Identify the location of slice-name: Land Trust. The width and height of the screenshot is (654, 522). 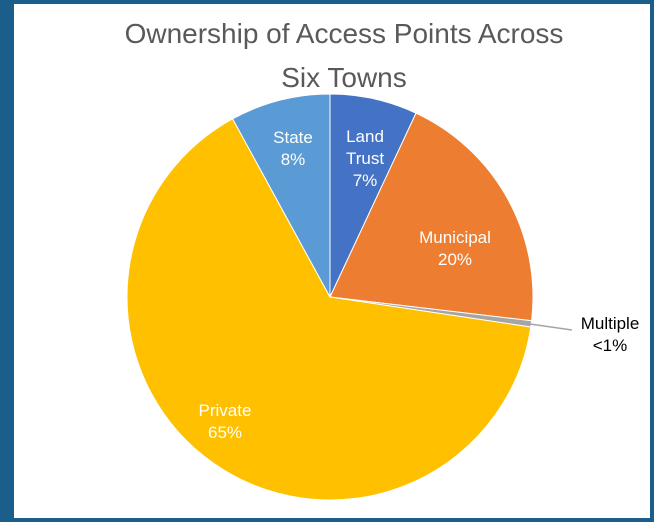
(365, 147).